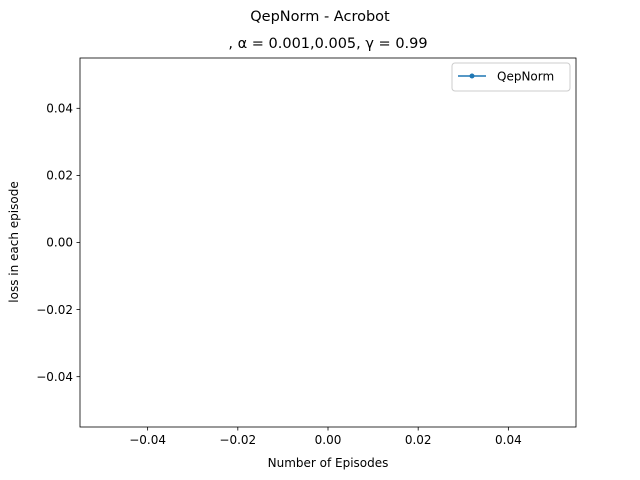  Describe the element at coordinates (320, 17) in the screenshot. I see `chart-suptitle: QepNorm - Acrobot` at that location.